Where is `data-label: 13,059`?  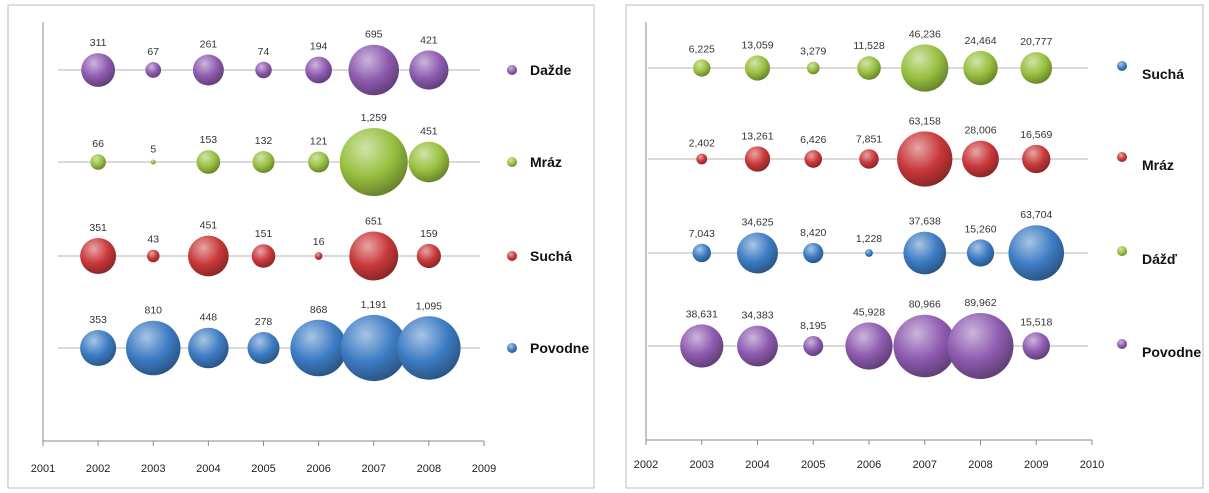 data-label: 13,059 is located at coordinates (757, 45).